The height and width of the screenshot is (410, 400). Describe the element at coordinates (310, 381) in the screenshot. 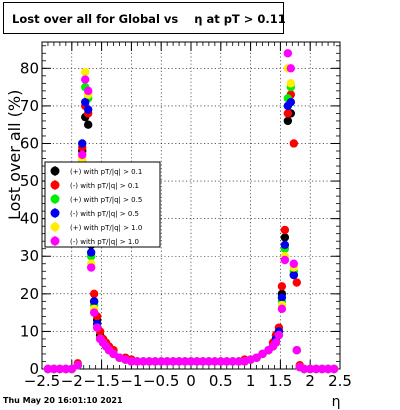

I see `x-tick-label: 2` at that location.